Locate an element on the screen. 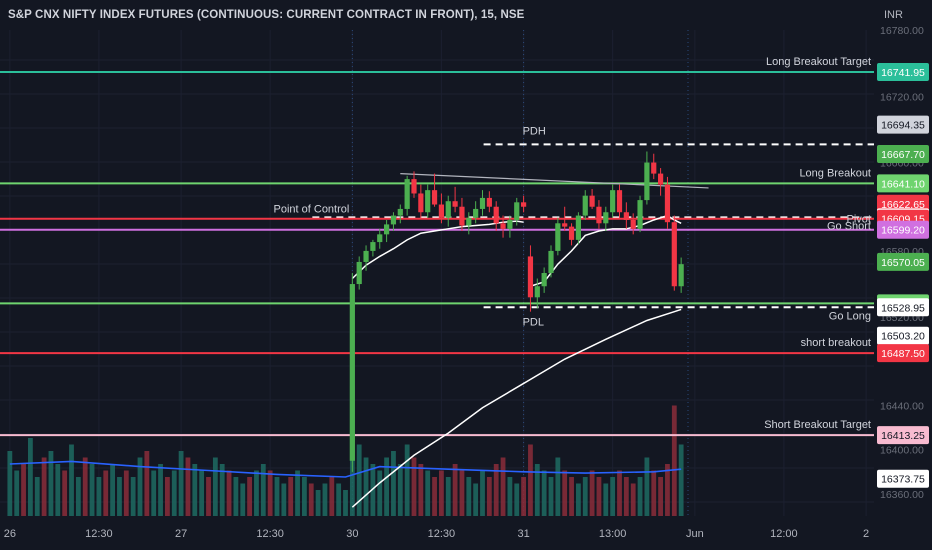  price-axis-tick: 16400.00 is located at coordinates (902, 451).